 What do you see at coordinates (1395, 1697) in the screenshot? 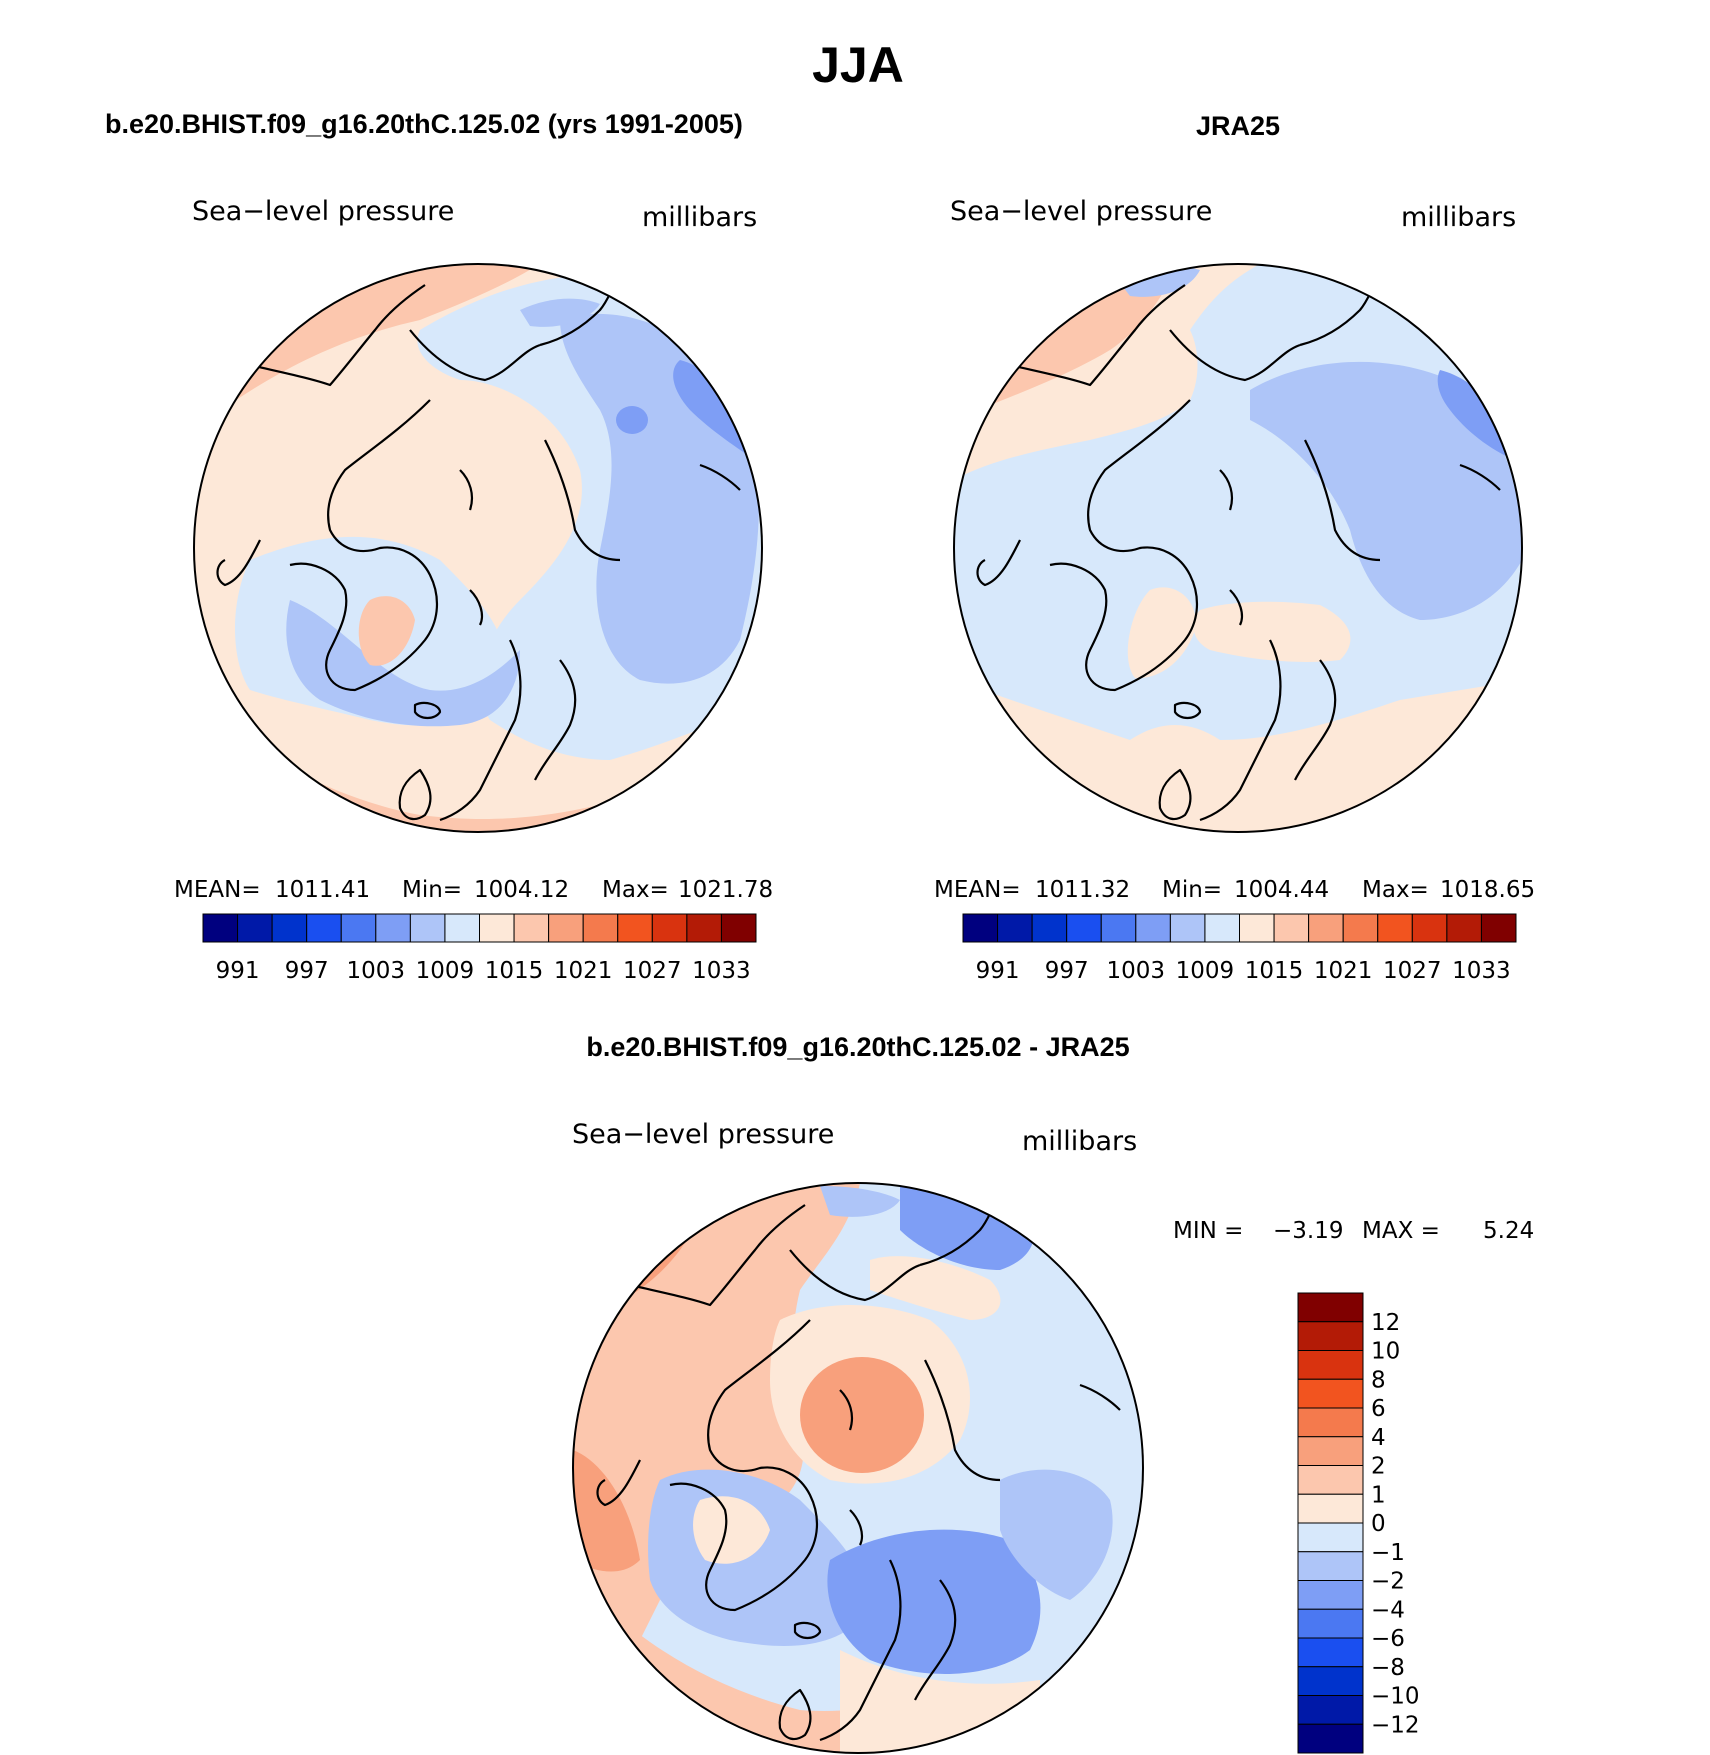
I see `colorbar-diff-tick-label: −10` at bounding box center [1395, 1697].